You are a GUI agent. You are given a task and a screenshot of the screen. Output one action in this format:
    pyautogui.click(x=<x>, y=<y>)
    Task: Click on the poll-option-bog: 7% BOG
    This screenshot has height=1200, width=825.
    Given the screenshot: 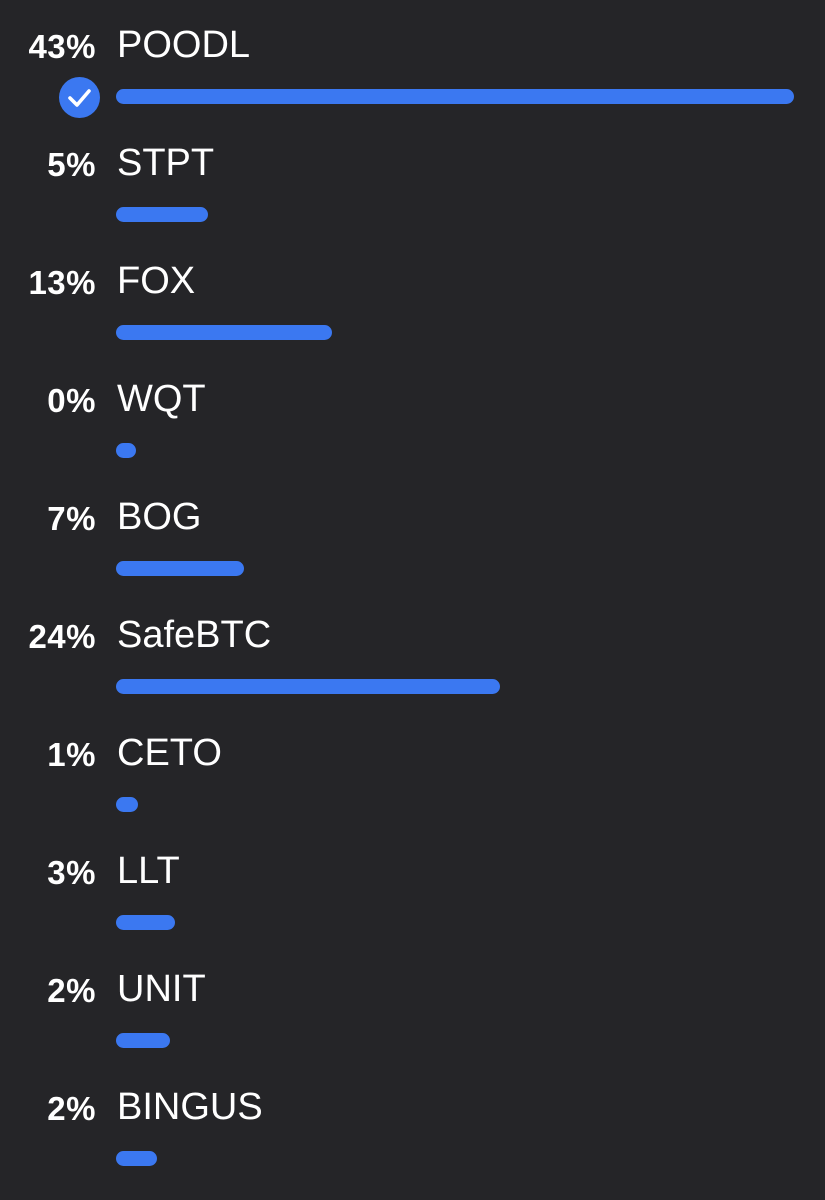 What is the action you would take?
    pyautogui.click(x=412, y=531)
    